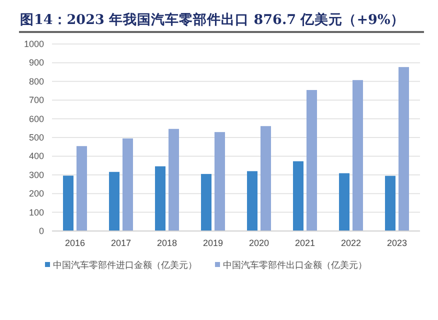 This screenshot has width=438, height=320. Describe the element at coordinates (36, 212) in the screenshot. I see `y-tick-label: 100` at that location.